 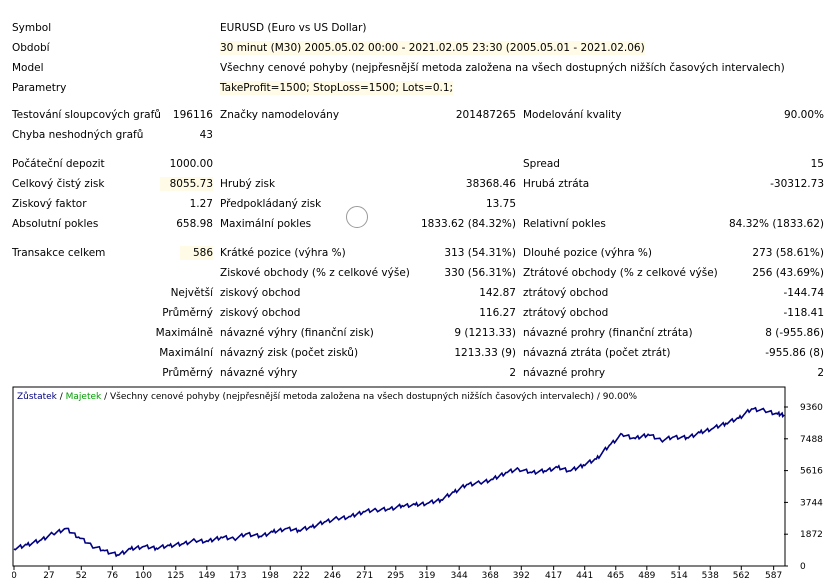 What do you see at coordinates (58, 184) in the screenshot?
I see `net-profit-label: Celkový čistý zisk` at bounding box center [58, 184].